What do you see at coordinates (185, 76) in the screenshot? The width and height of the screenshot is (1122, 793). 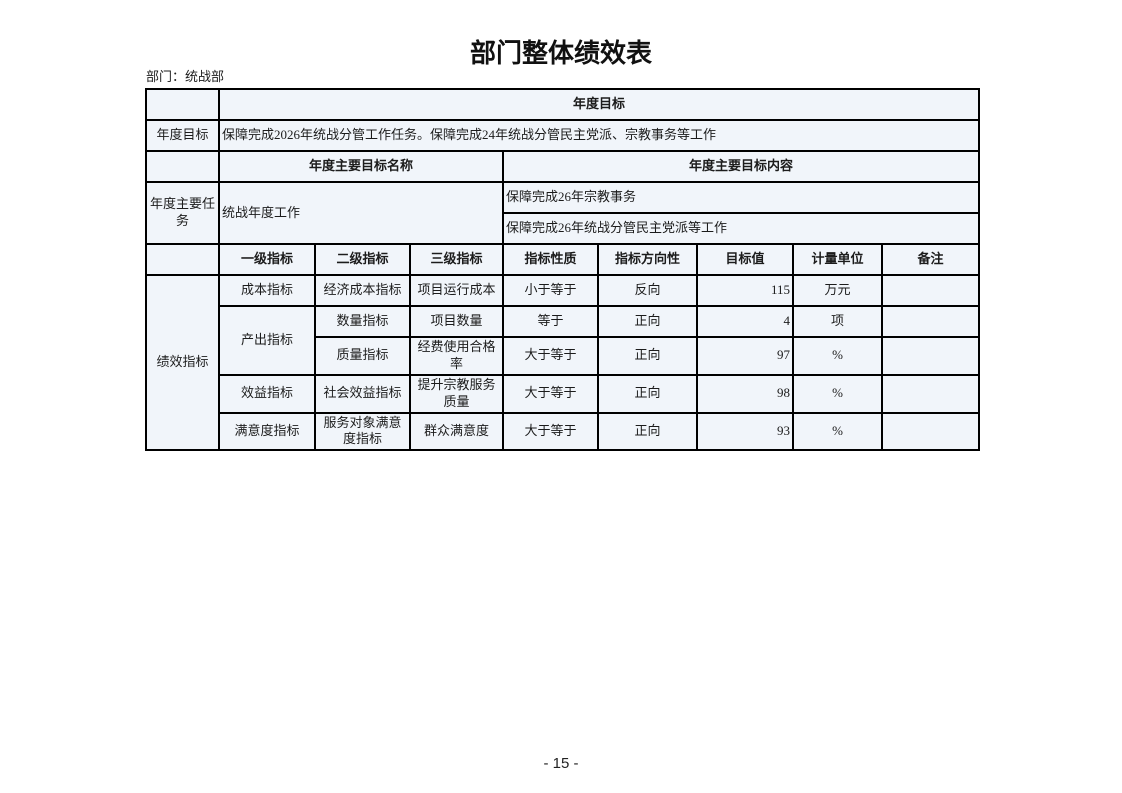 I see `department-label: 部门：统战部` at bounding box center [185, 76].